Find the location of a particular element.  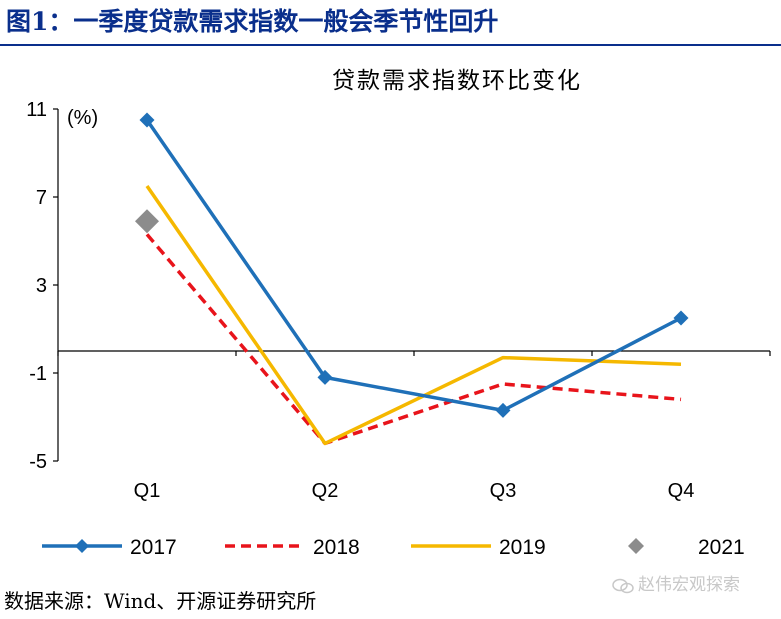

y-tick-label: 7 is located at coordinates (41, 198).